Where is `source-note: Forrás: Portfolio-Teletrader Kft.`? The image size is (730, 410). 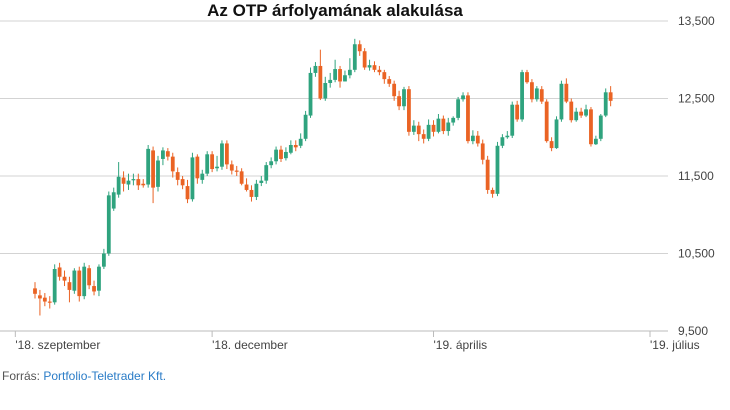
source-note: Forrás: Portfolio-Teletrader Kft. is located at coordinates (84, 376).